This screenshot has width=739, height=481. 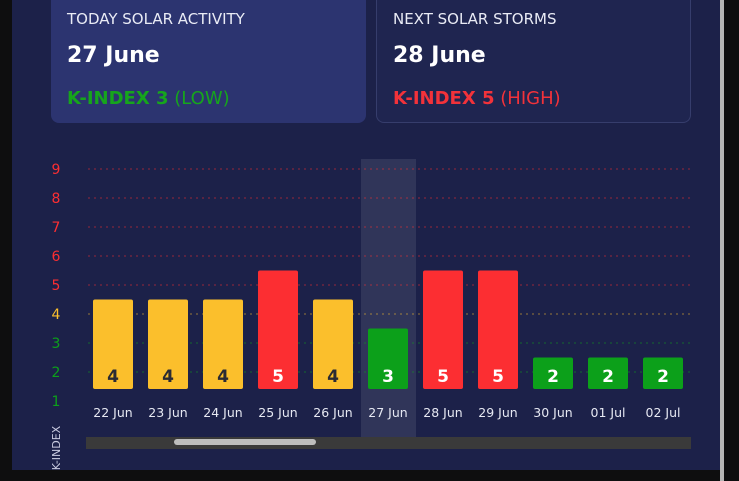 What do you see at coordinates (530, 98) in the screenshot?
I see `kindex-level: (HIGH)` at bounding box center [530, 98].